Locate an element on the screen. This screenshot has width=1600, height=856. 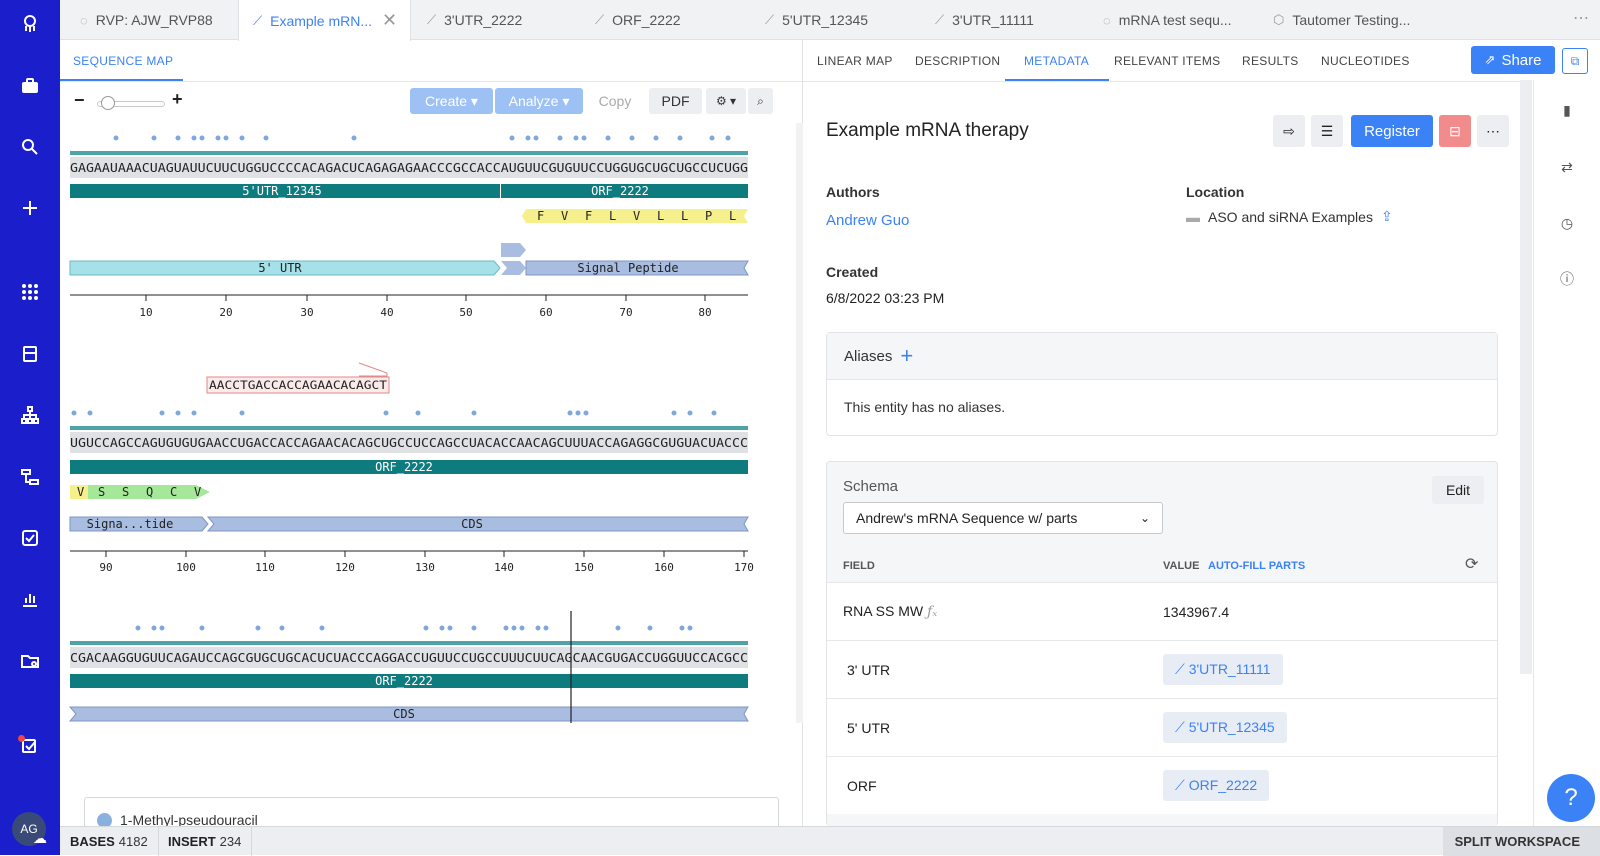
pdf-button: PDF is located at coordinates (675, 101).